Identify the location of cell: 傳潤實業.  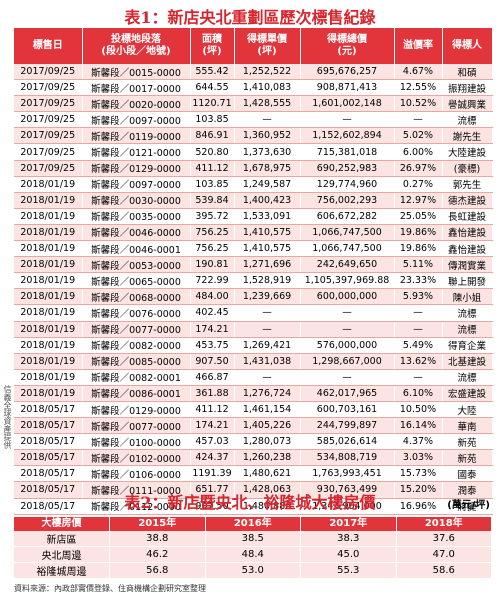
(467, 265).